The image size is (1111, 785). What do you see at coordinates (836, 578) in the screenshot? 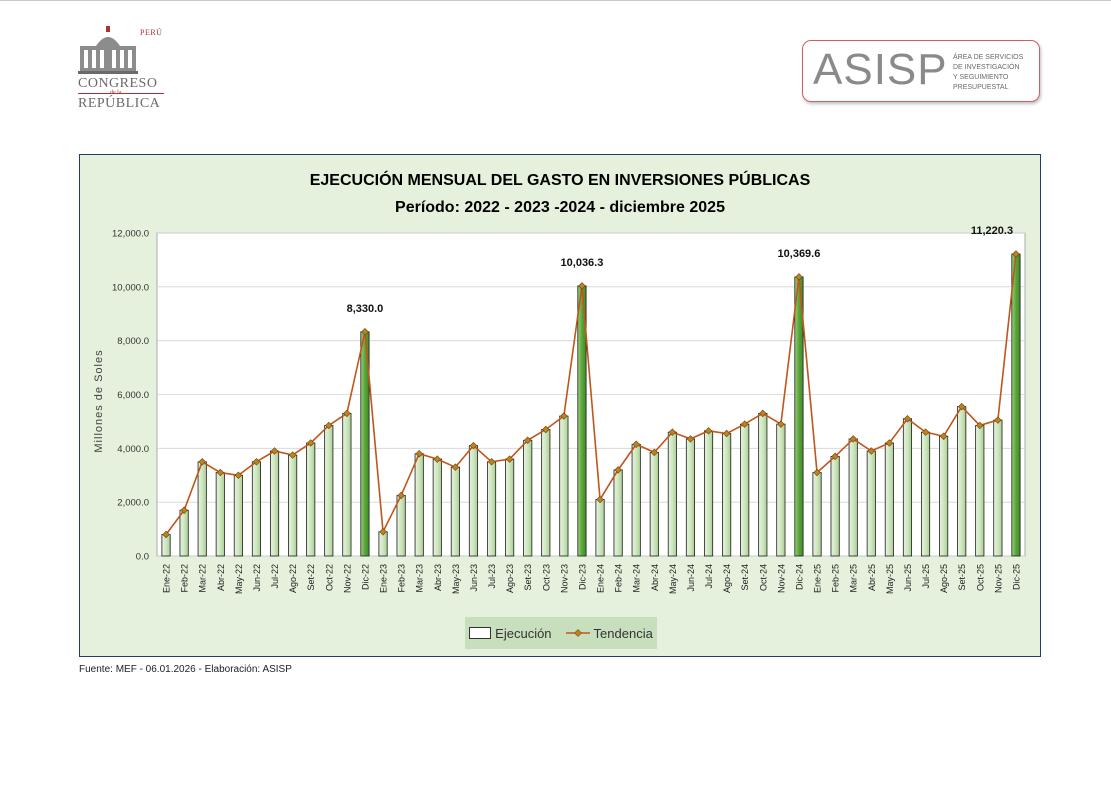
I see `x-tick-label: Feb-25` at bounding box center [836, 578].